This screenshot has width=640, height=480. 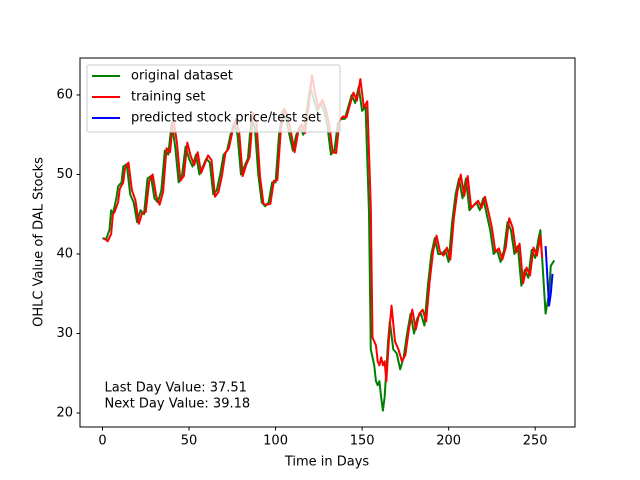 What do you see at coordinates (64, 174) in the screenshot?
I see `y-tick-label: 50` at bounding box center [64, 174].